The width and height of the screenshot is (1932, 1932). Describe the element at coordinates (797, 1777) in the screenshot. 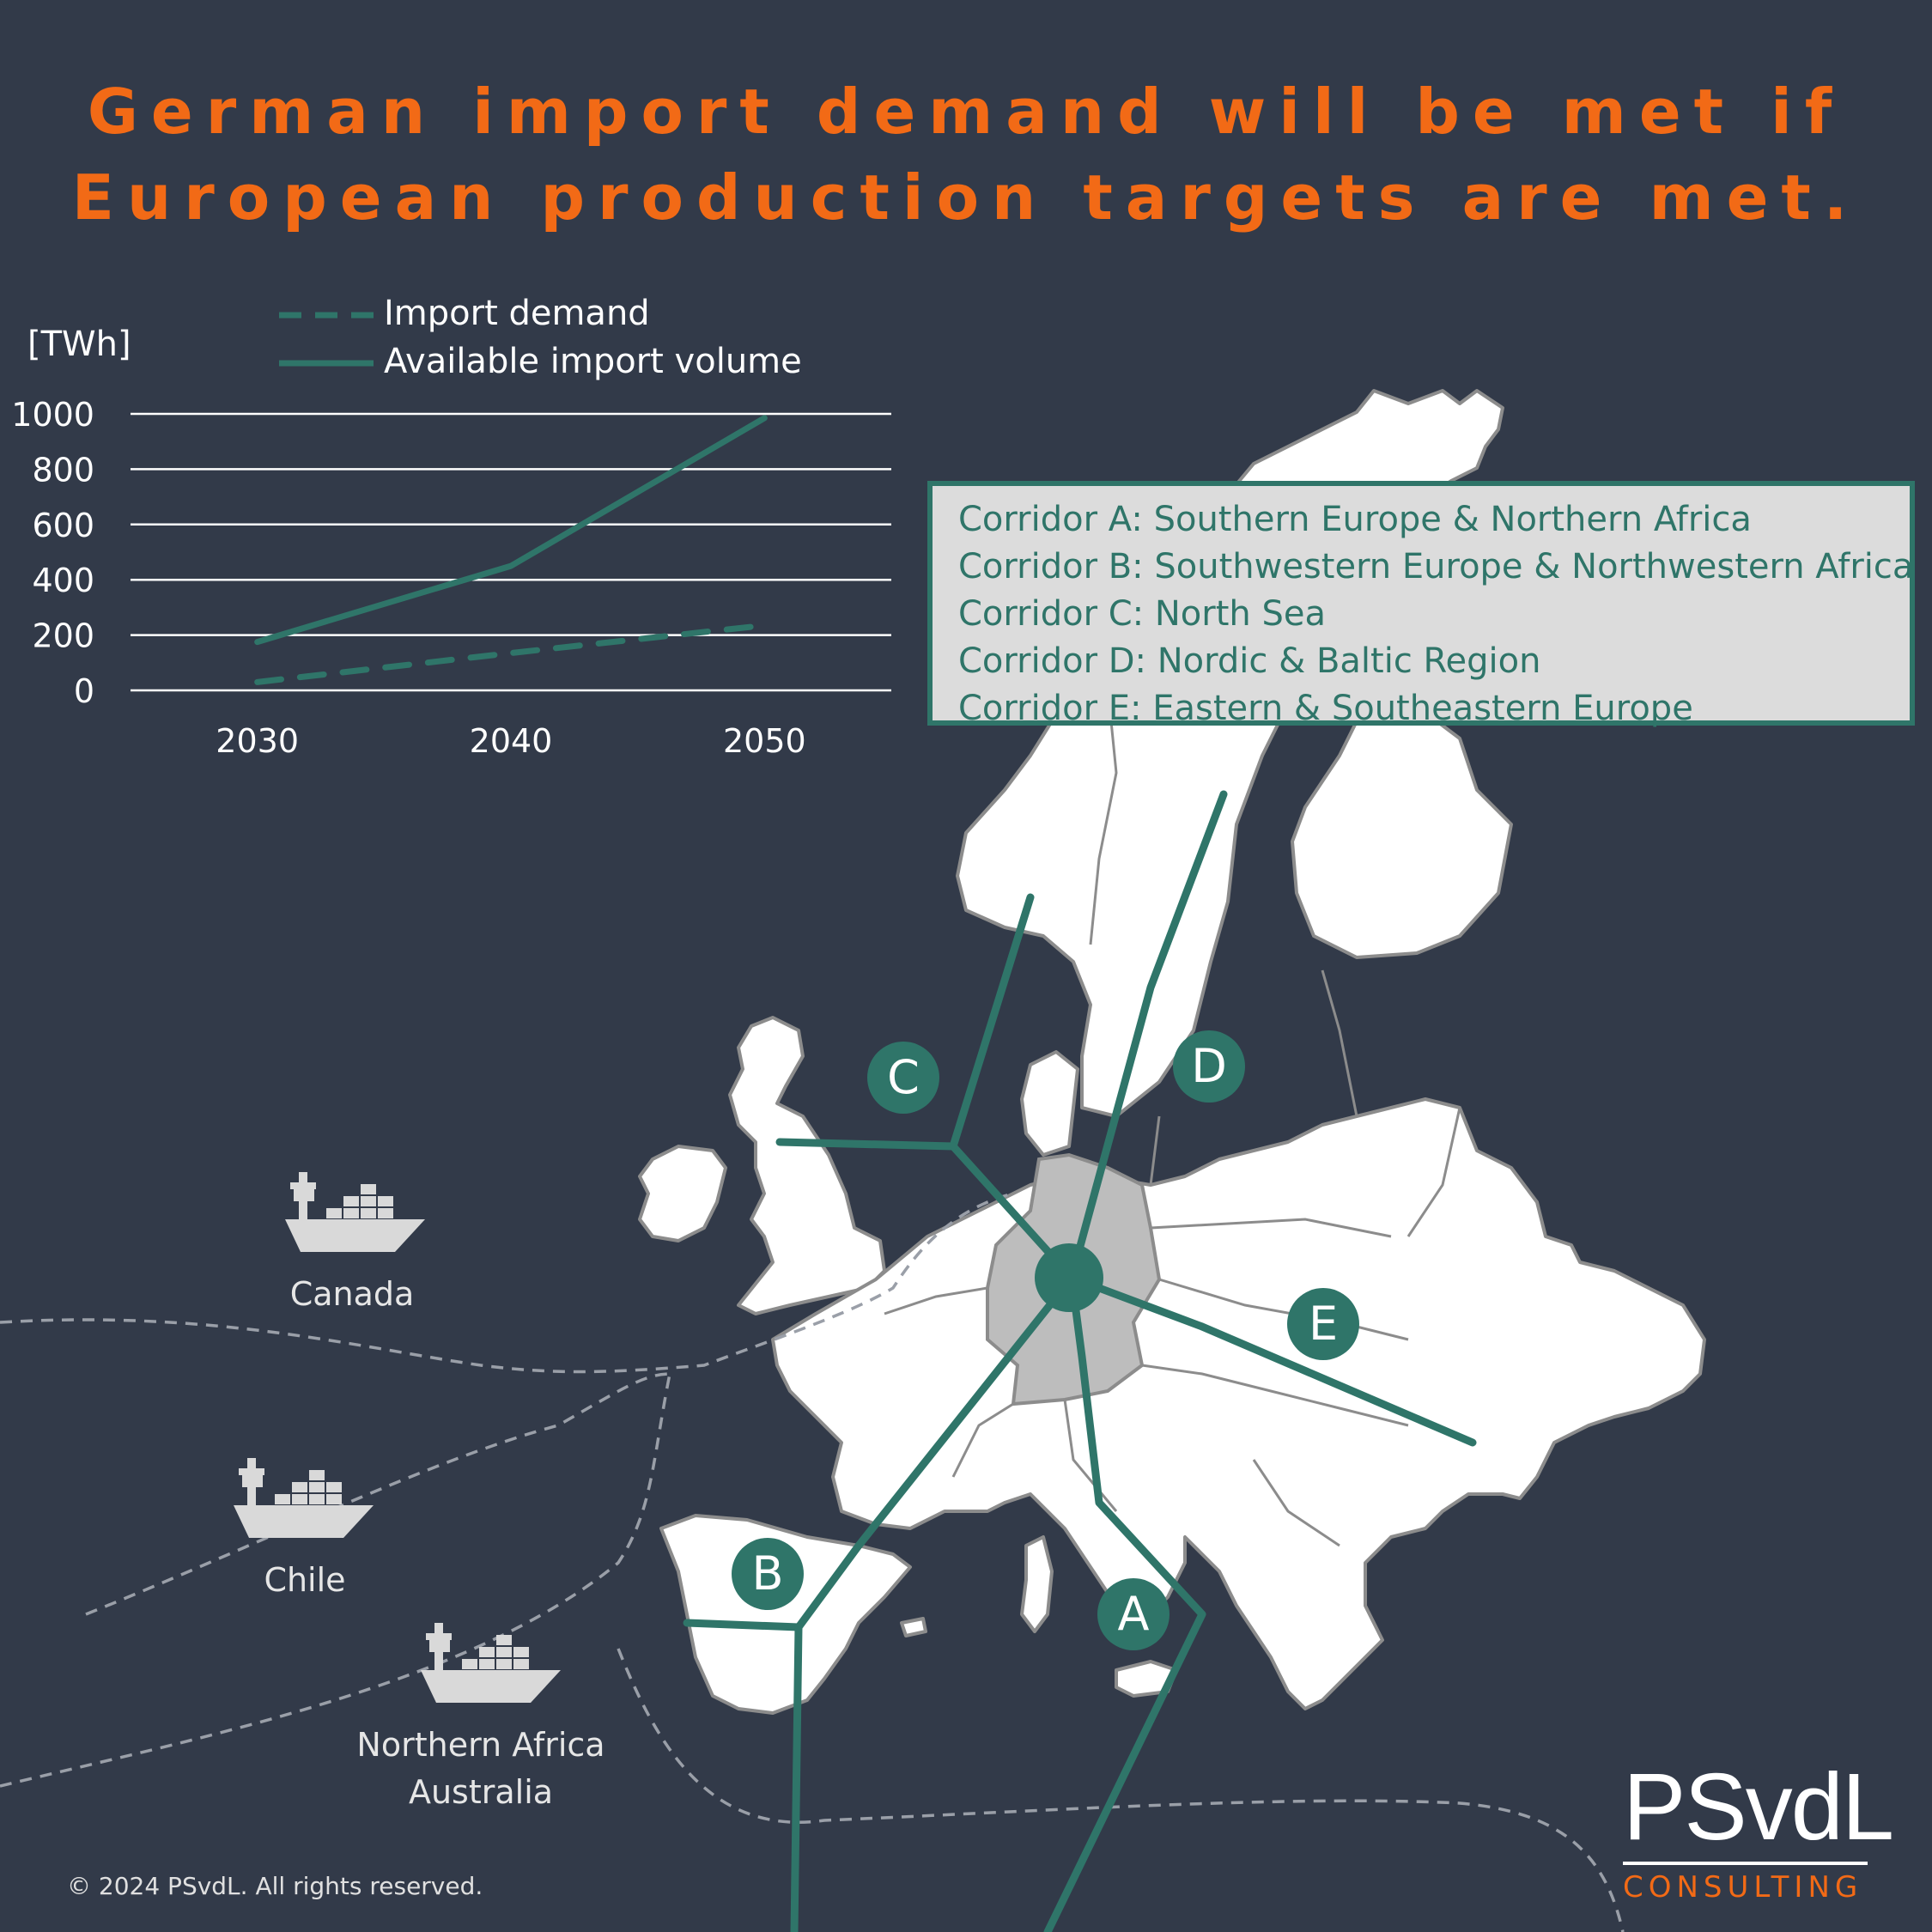

I see `corridor-b-south-line` at that location.